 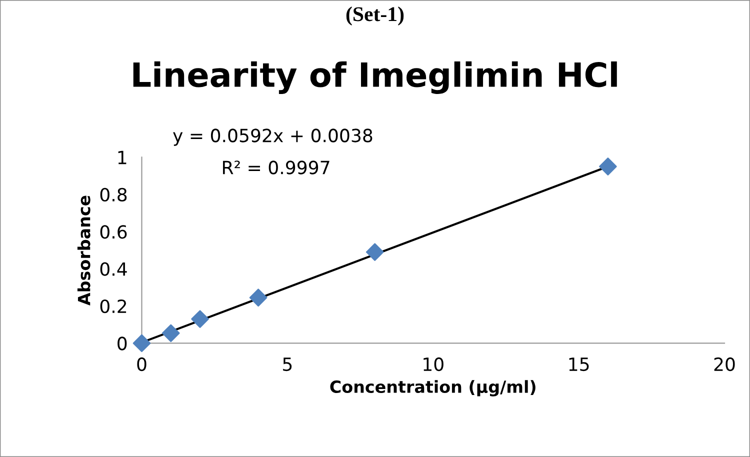 What do you see at coordinates (113, 232) in the screenshot?
I see `y-tick-label: 0.6` at bounding box center [113, 232].